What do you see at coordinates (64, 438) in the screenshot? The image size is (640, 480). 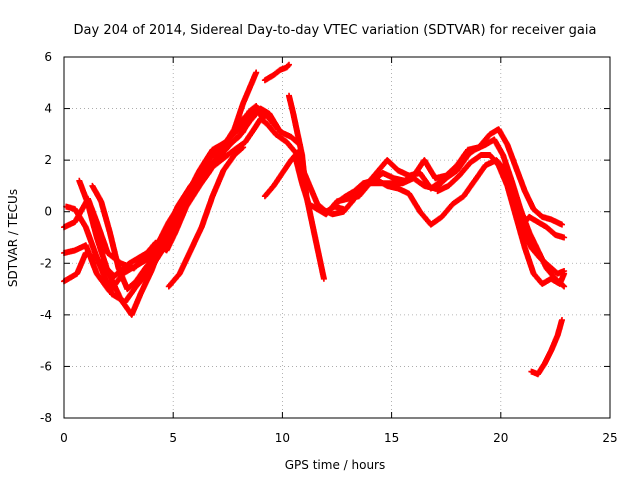 I see `x-tick-label: 0` at bounding box center [64, 438].